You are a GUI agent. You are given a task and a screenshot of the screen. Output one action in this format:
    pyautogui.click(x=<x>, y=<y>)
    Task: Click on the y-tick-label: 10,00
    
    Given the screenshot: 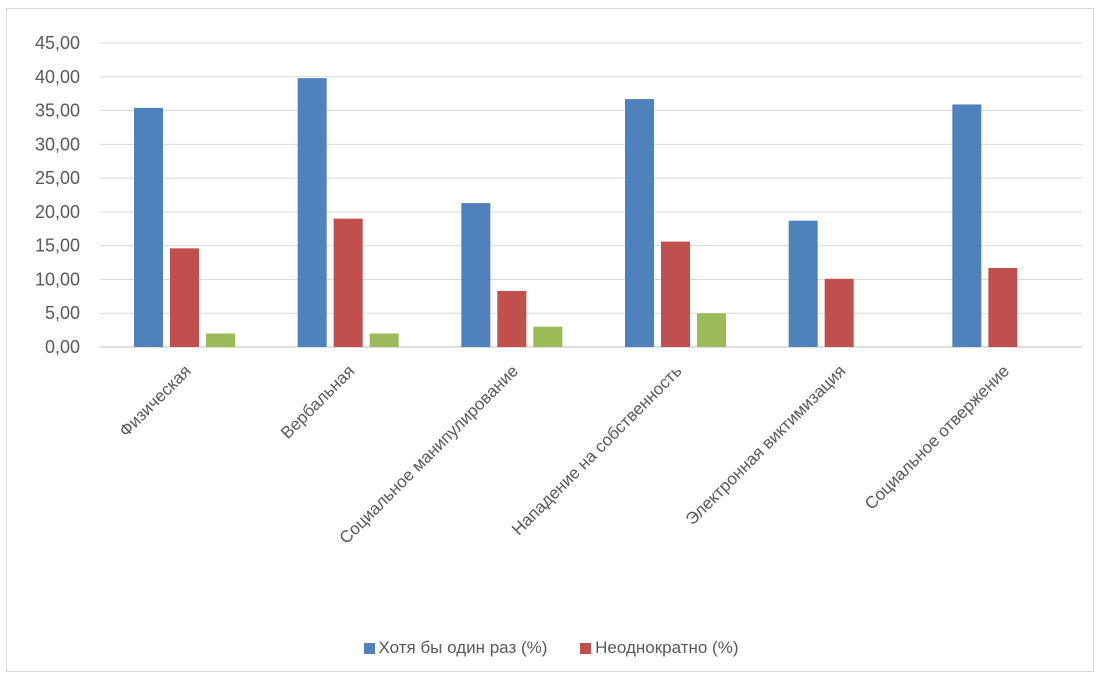 What is the action you would take?
    pyautogui.click(x=57, y=279)
    